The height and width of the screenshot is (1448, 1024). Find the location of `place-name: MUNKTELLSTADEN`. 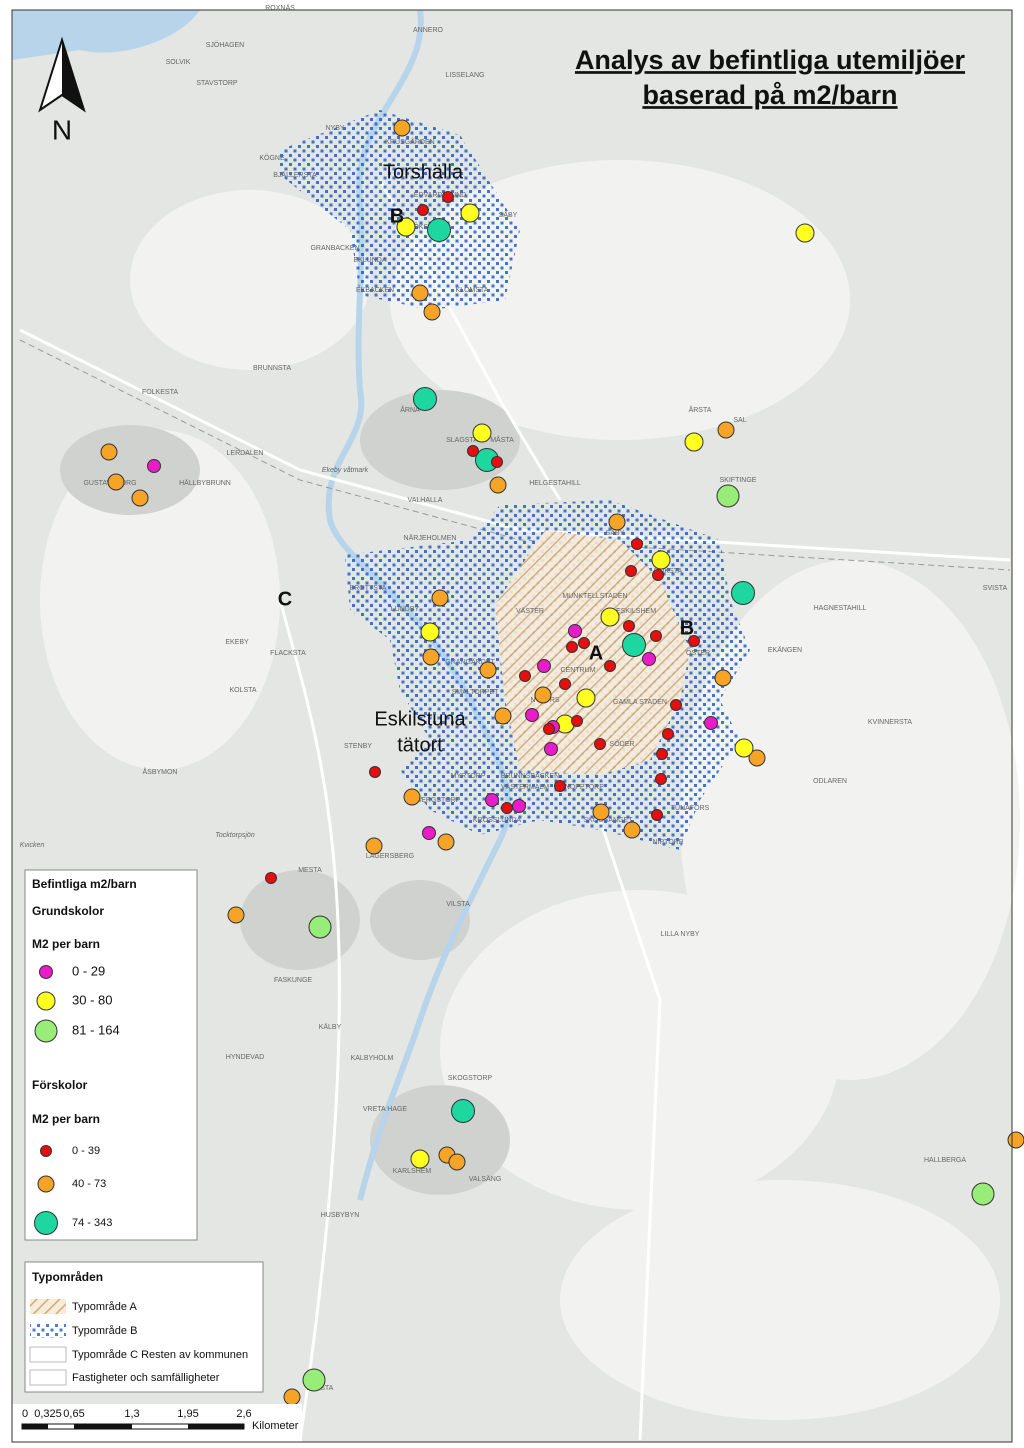

place-name: MUNKTELLSTADEN is located at coordinates (594, 596).